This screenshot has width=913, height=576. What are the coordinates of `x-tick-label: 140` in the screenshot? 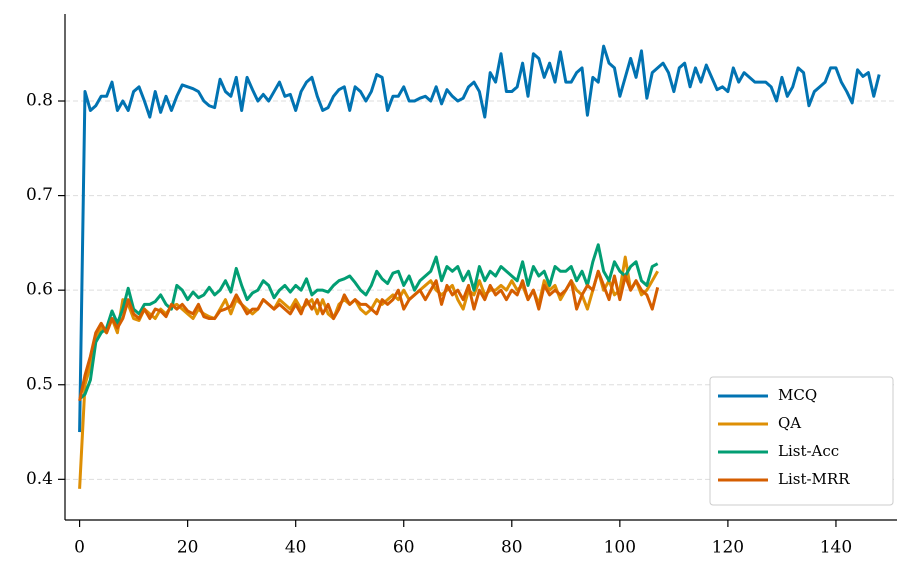 It's located at (836, 548).